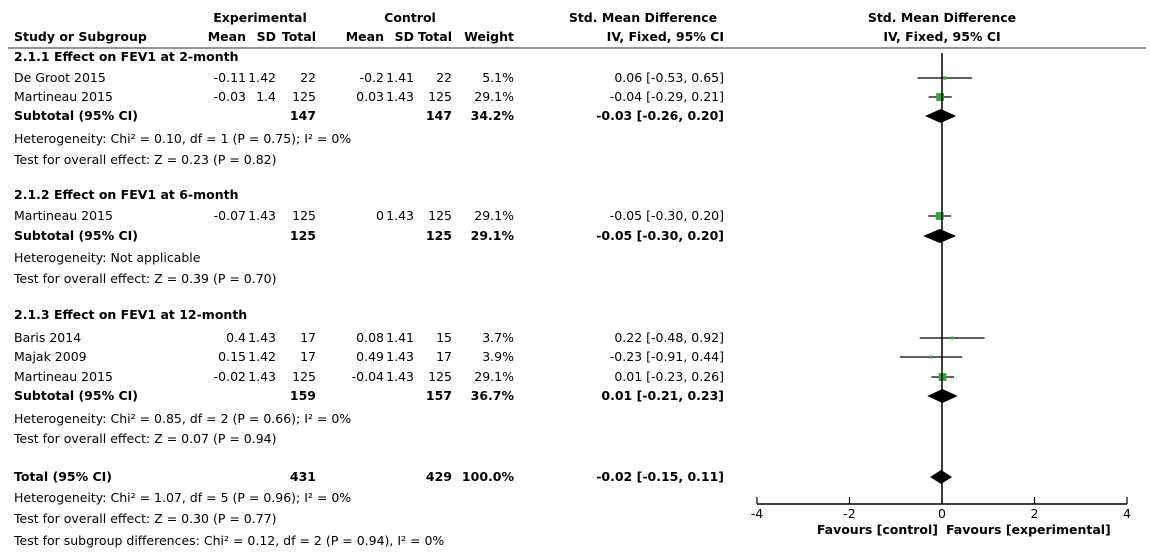 The width and height of the screenshot is (1150, 555). I want to click on study-ci: -0.04 [-0.29, 0.21], so click(667, 96).